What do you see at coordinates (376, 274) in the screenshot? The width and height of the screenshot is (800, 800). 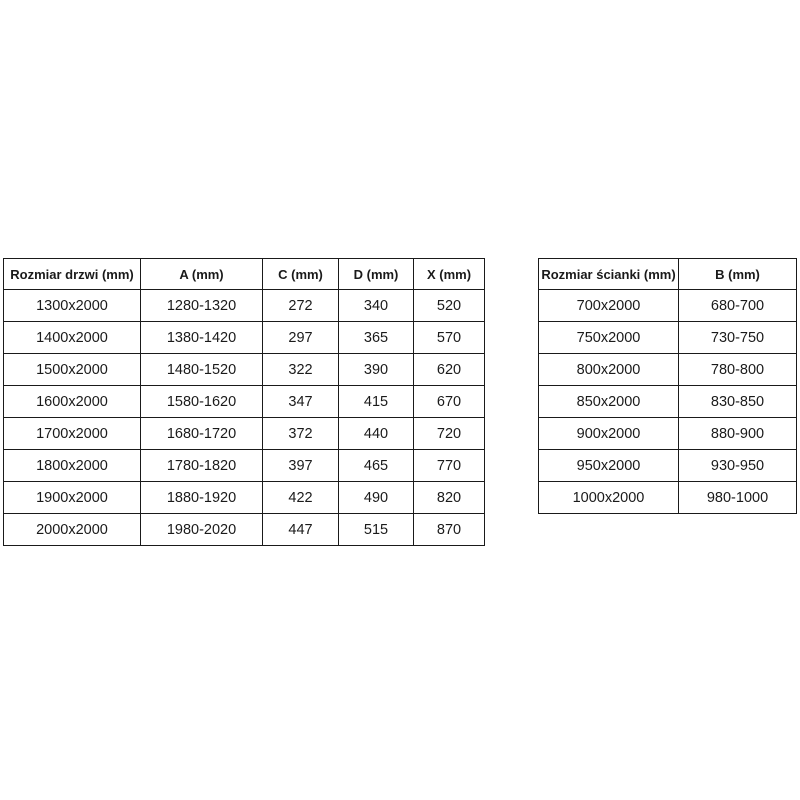 I see `door-header-d: D (mm)` at bounding box center [376, 274].